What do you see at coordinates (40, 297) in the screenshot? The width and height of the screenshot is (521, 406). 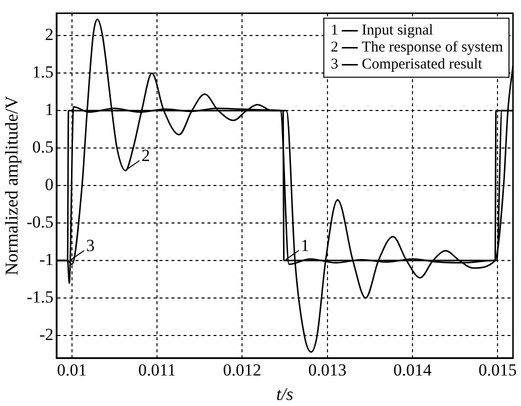 I see `y-tick-label: -1.5` at bounding box center [40, 297].